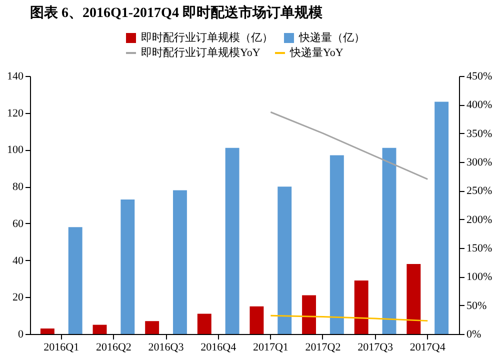 This screenshot has width=500, height=362. What do you see at coordinates (479, 162) in the screenshot?
I see `y2-tick-label: 300%` at bounding box center [479, 162].